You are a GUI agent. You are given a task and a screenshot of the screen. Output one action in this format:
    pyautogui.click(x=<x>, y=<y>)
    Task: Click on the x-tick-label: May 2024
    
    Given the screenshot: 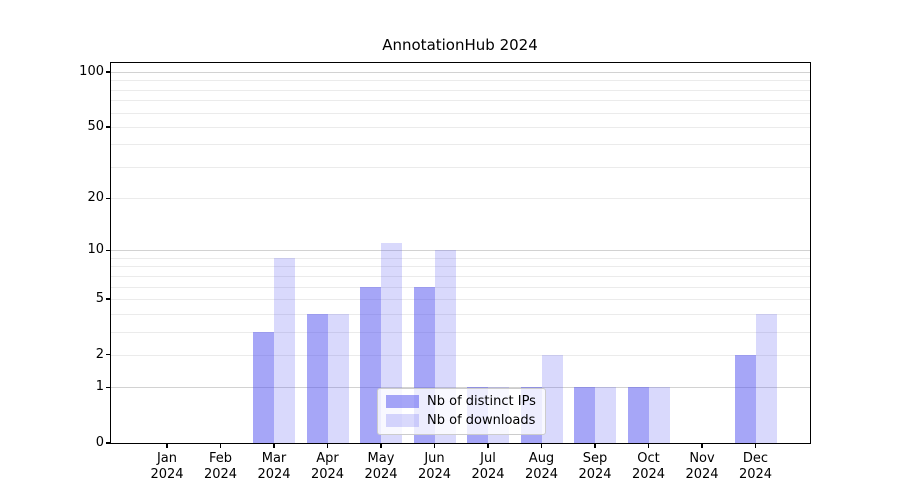 What is the action you would take?
    pyautogui.click(x=381, y=466)
    